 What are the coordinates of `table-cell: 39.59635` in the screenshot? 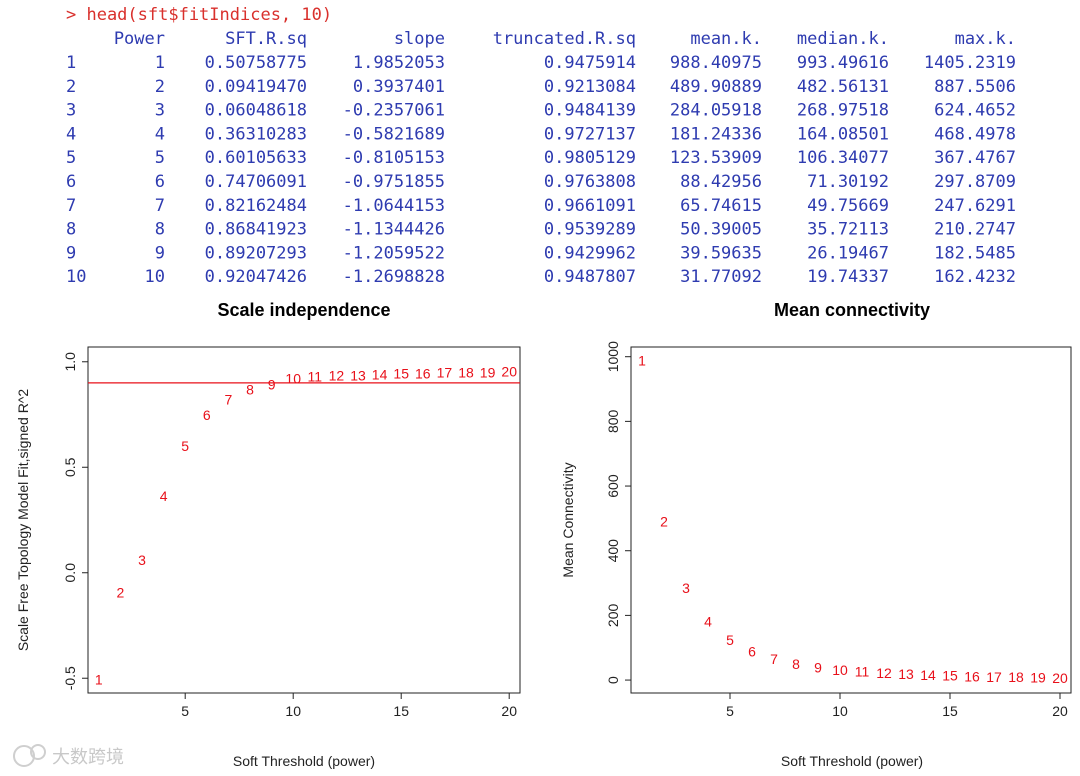 It's located at (721, 253).